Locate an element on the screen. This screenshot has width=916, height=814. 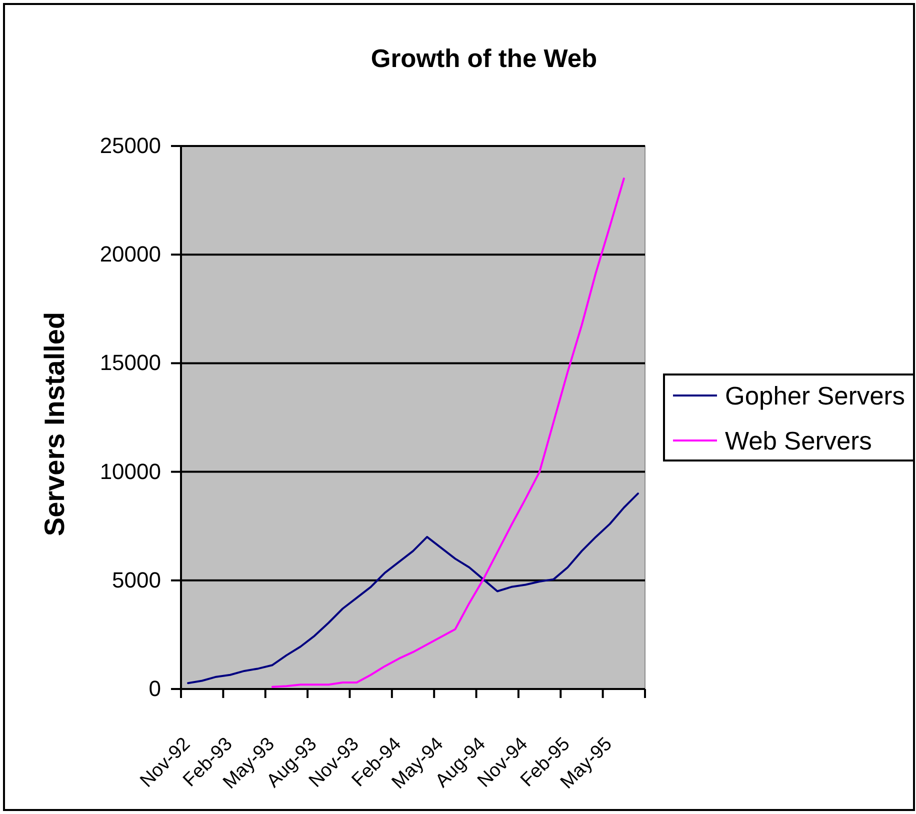
y-axis-title: Servers Installed is located at coordinates (54, 424).